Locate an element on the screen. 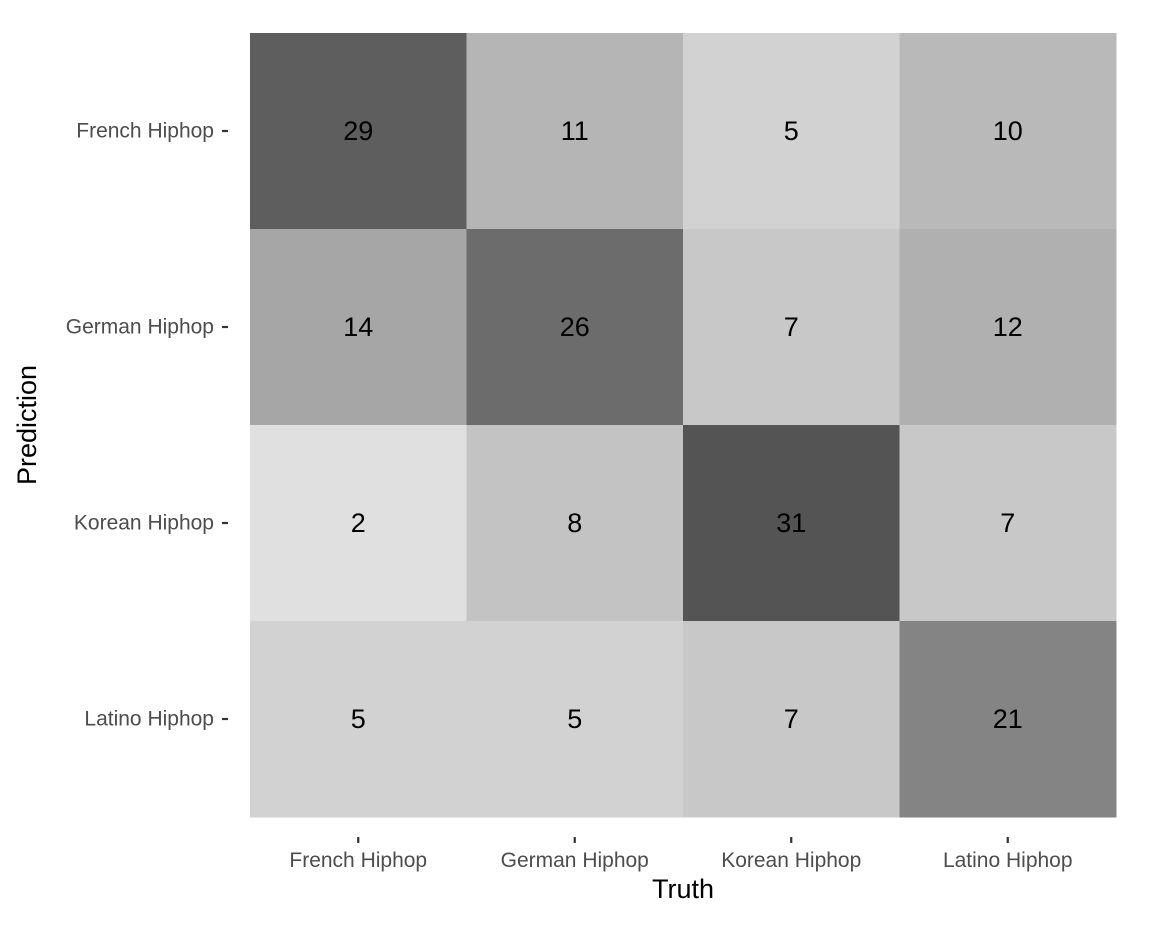 Image resolution: width=1152 pixels, height=926 pixels. heatmap-cell-french-hiphop-vs-french-hiphop is located at coordinates (358, 131).